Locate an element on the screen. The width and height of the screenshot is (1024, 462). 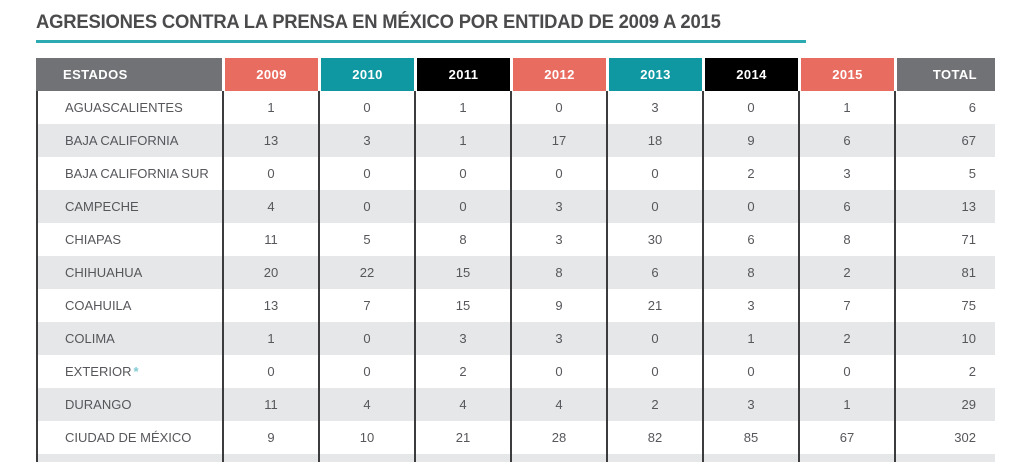
state-cell: CAMPECHE is located at coordinates (129, 206).